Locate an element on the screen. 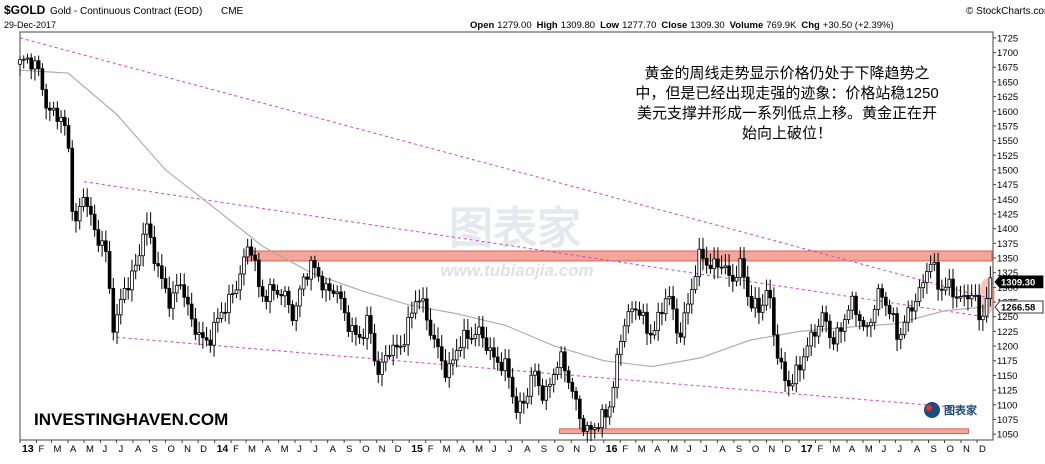  chart-date: 29-Dec-2017 is located at coordinates (30, 25).